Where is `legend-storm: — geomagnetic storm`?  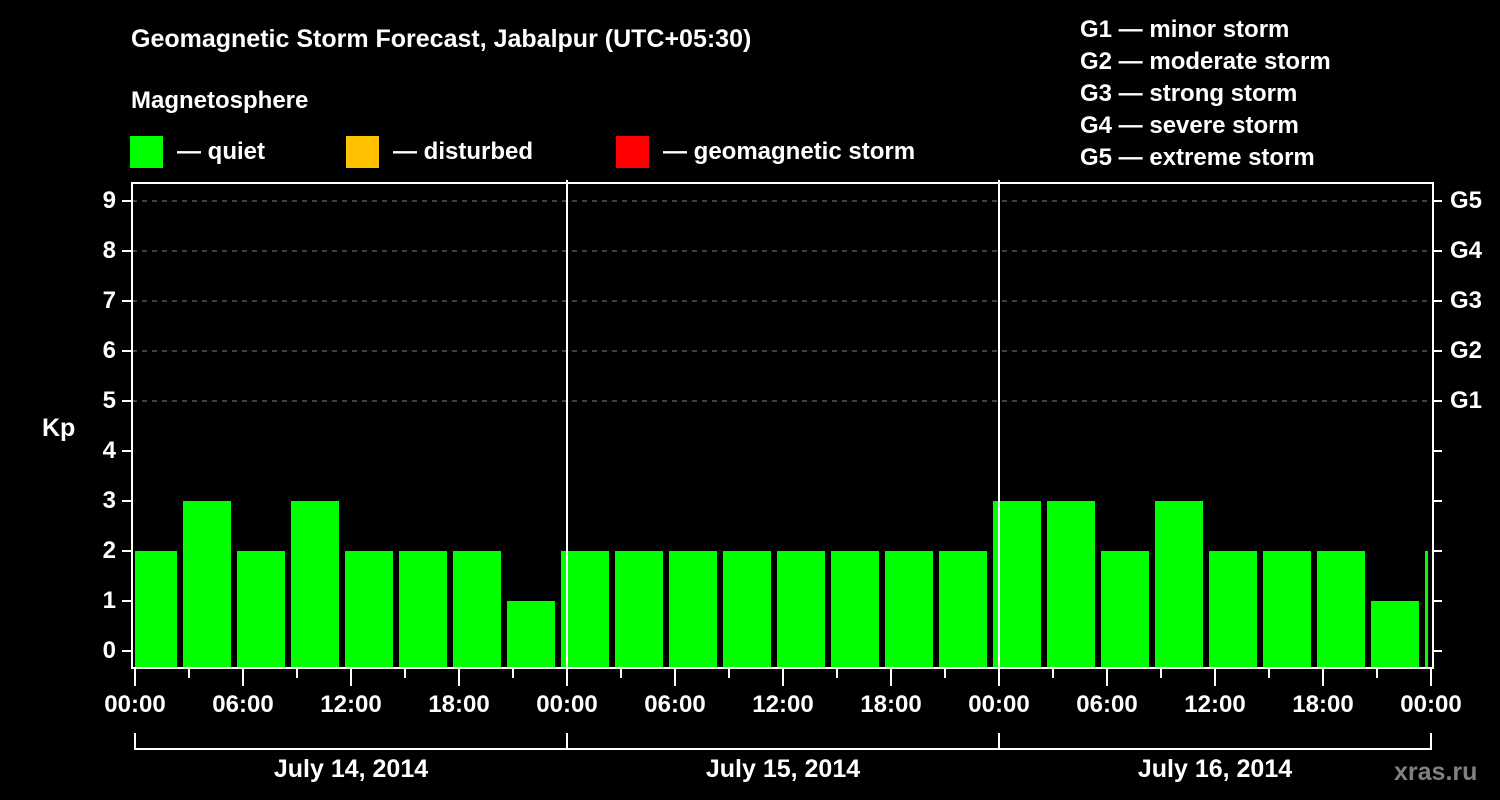
legend-storm: — geomagnetic storm is located at coordinates (765, 151).